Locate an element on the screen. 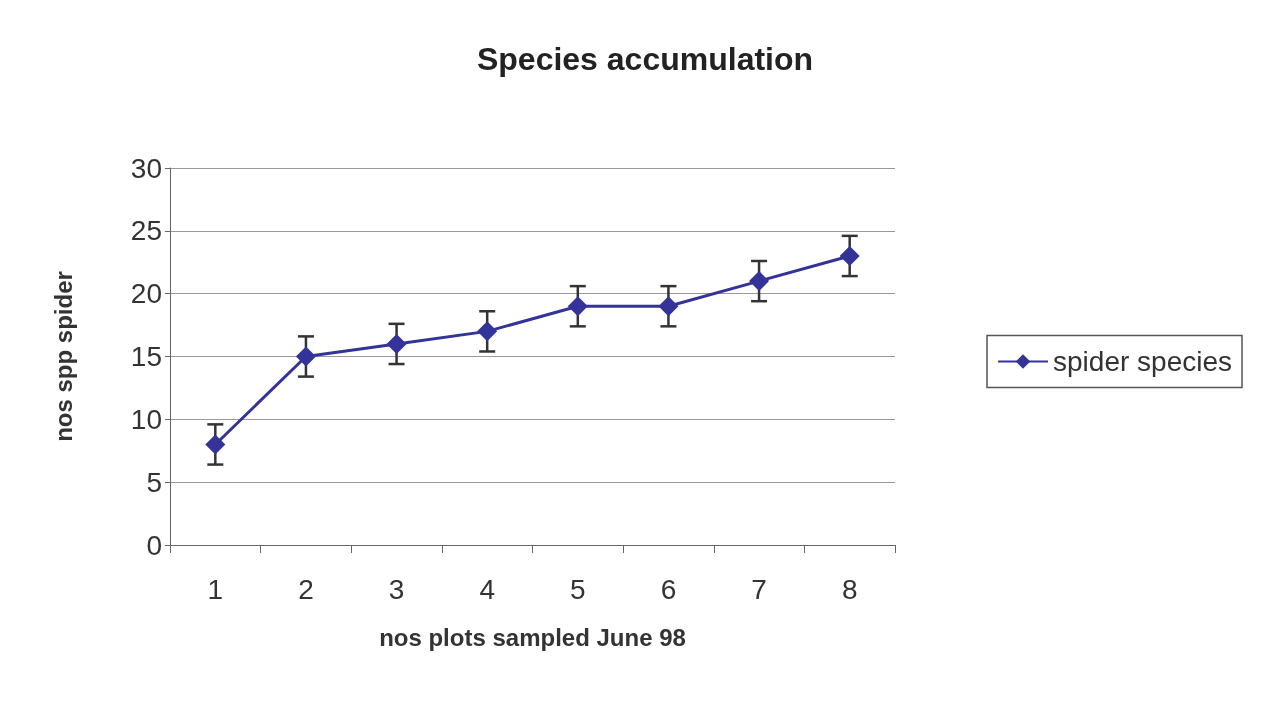 Image resolution: width=1270 pixels, height=723 pixels. x-axis-title: nos plots sampled June 98 is located at coordinates (532, 637).